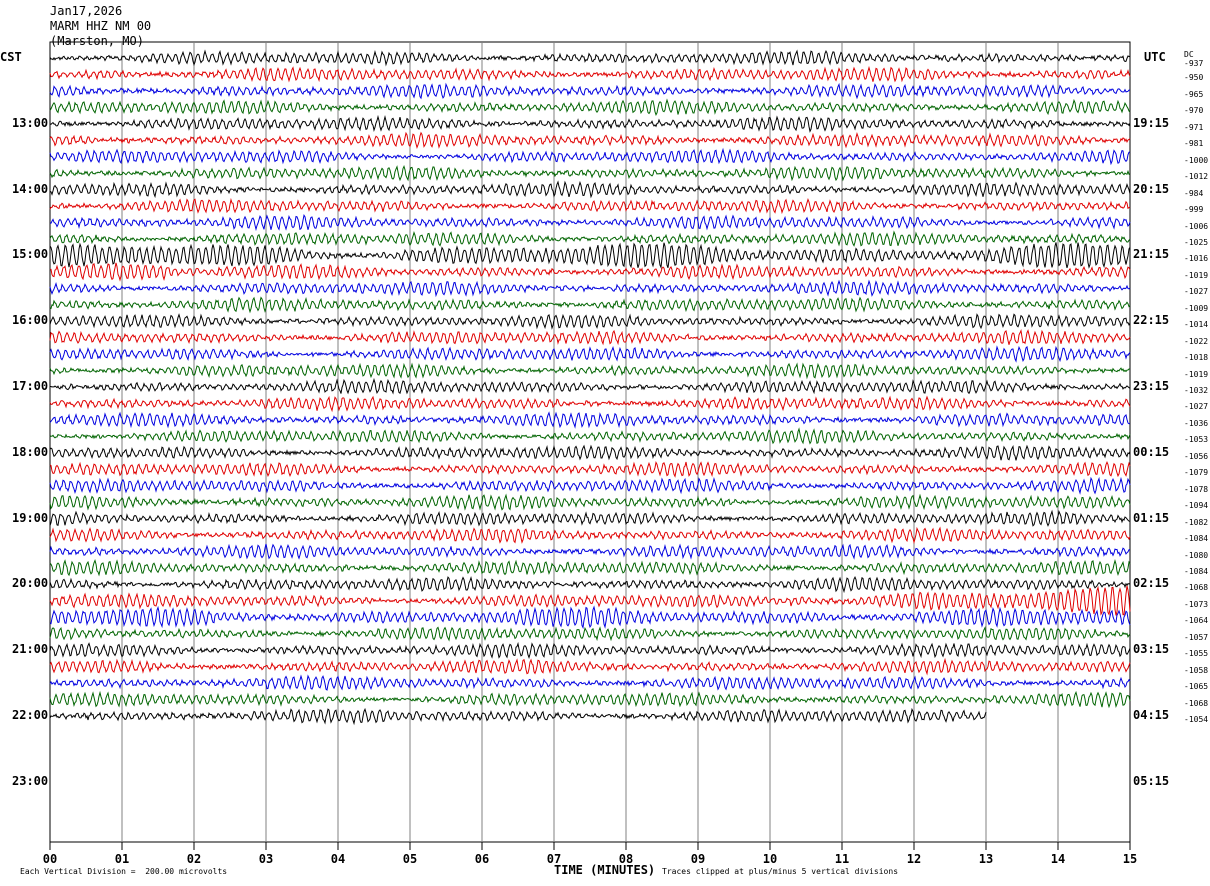  Describe the element at coordinates (1151, 188) in the screenshot. I see `utc-hour-label: 20:15` at that location.